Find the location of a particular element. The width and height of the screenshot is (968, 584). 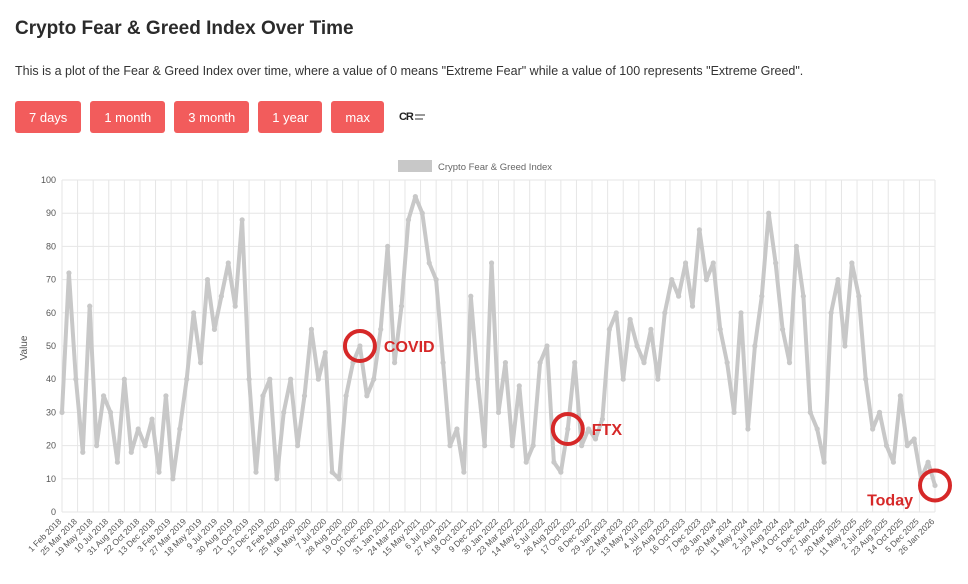

source-logo-text-icon is located at coordinates (419, 117).